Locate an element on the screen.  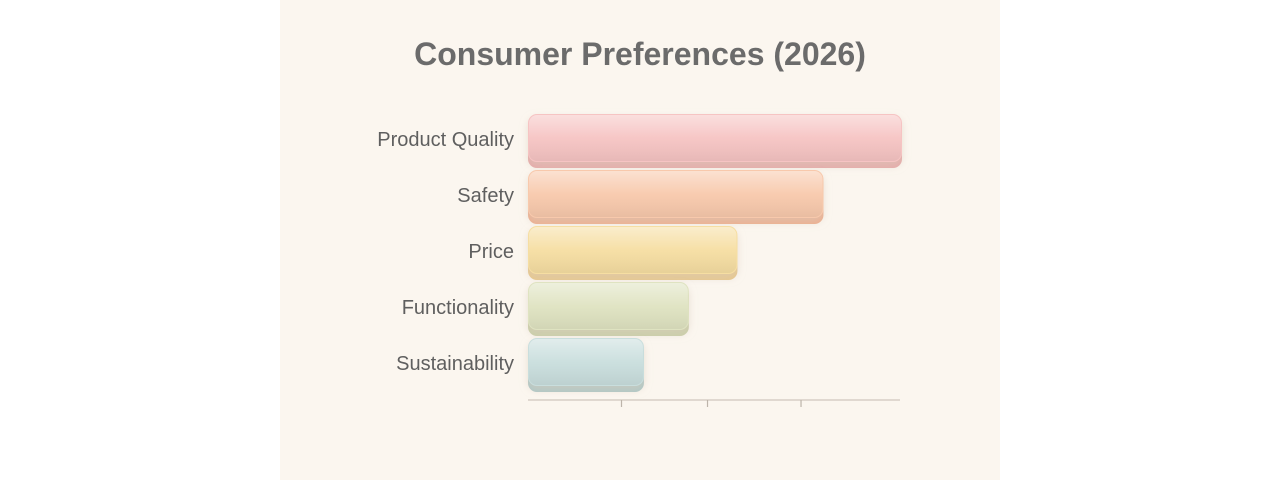
category-label: Price is located at coordinates (491, 252).